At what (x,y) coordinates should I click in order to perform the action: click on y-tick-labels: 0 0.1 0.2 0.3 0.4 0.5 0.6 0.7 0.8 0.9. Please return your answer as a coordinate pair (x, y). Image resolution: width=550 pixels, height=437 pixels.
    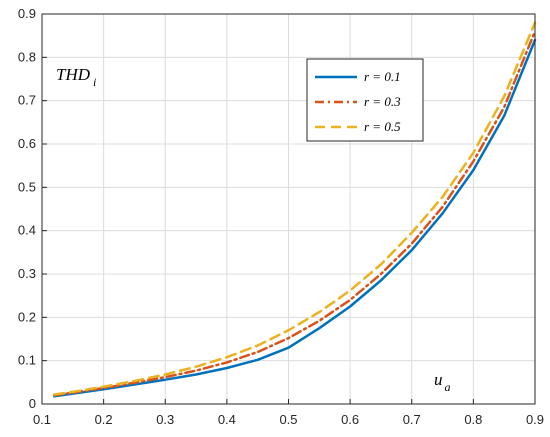
    Looking at the image, I should click on (27, 208).